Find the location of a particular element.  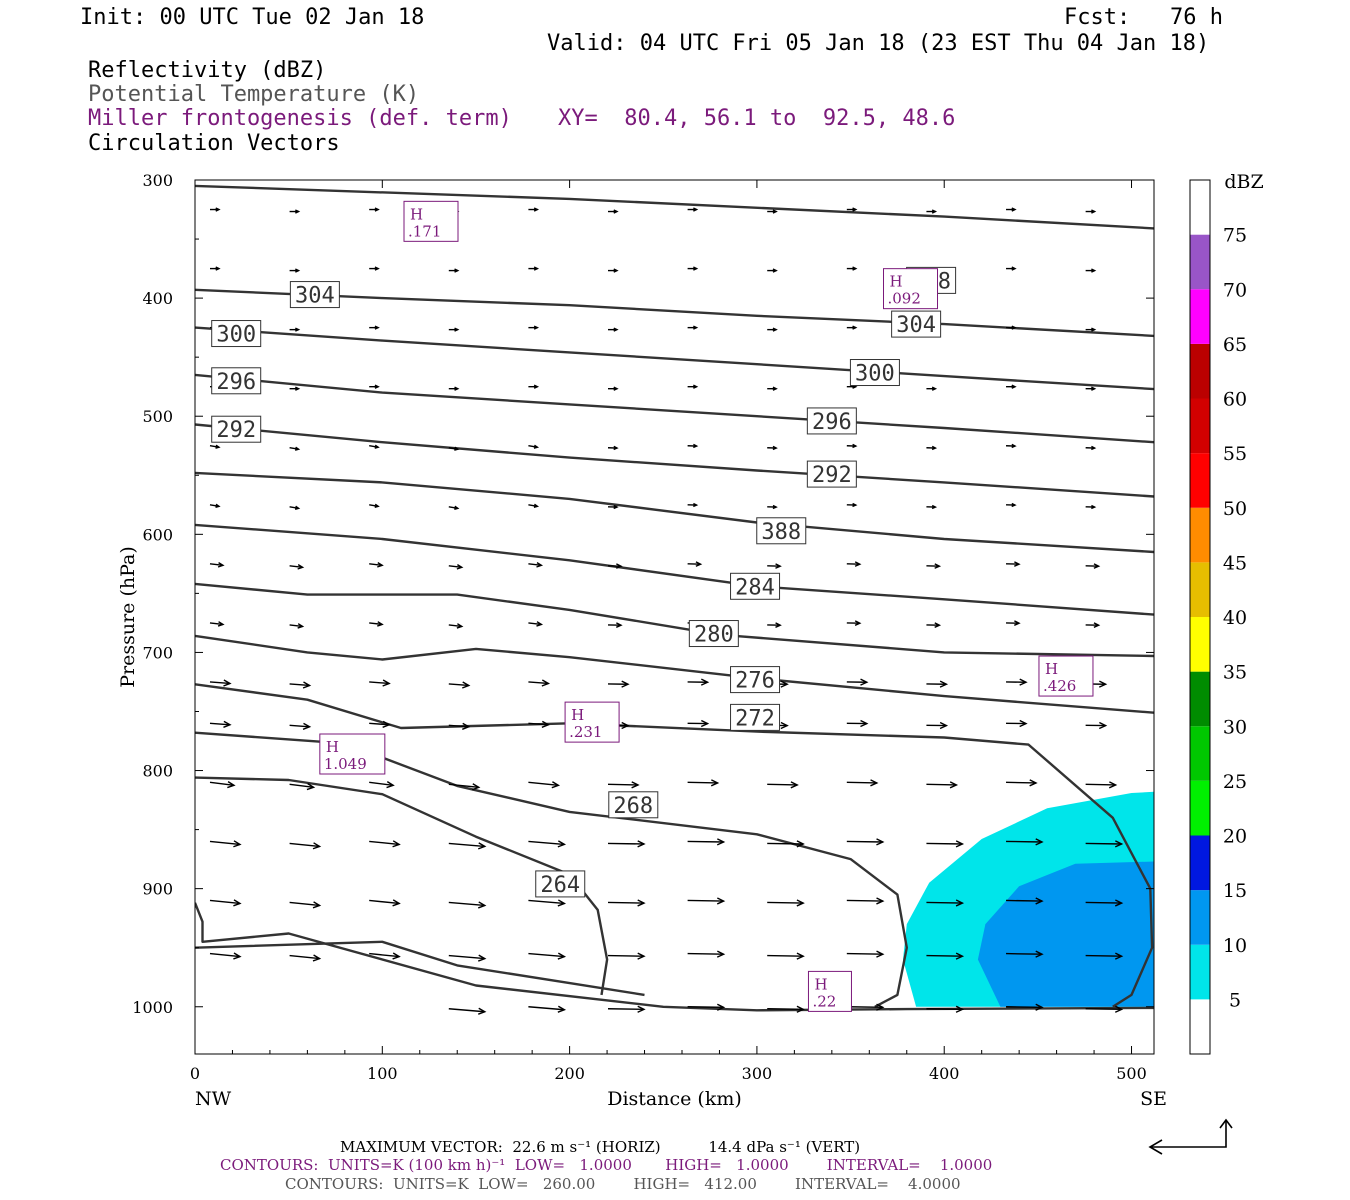

x-tick-label: 100 is located at coordinates (382, 1073).